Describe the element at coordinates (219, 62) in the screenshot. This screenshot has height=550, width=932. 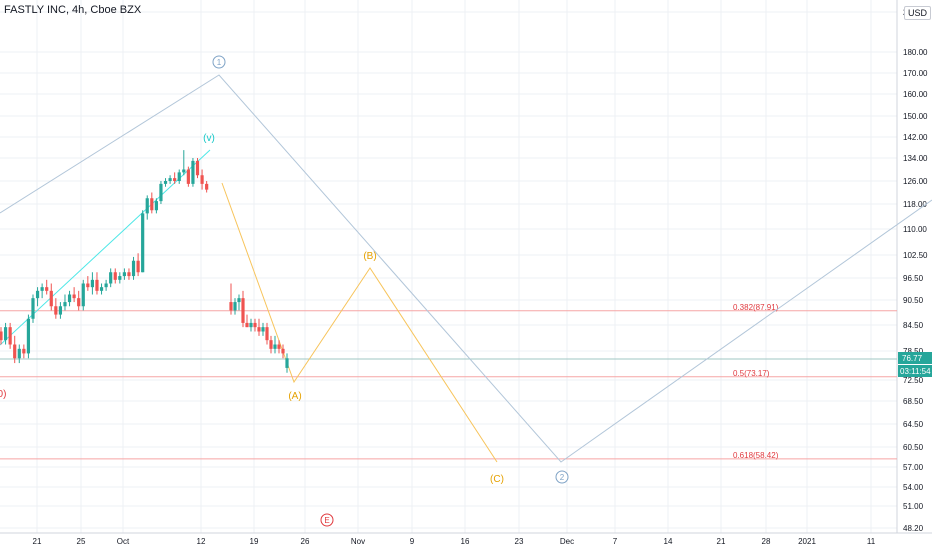
I see `wave-1-label-circle` at that location.